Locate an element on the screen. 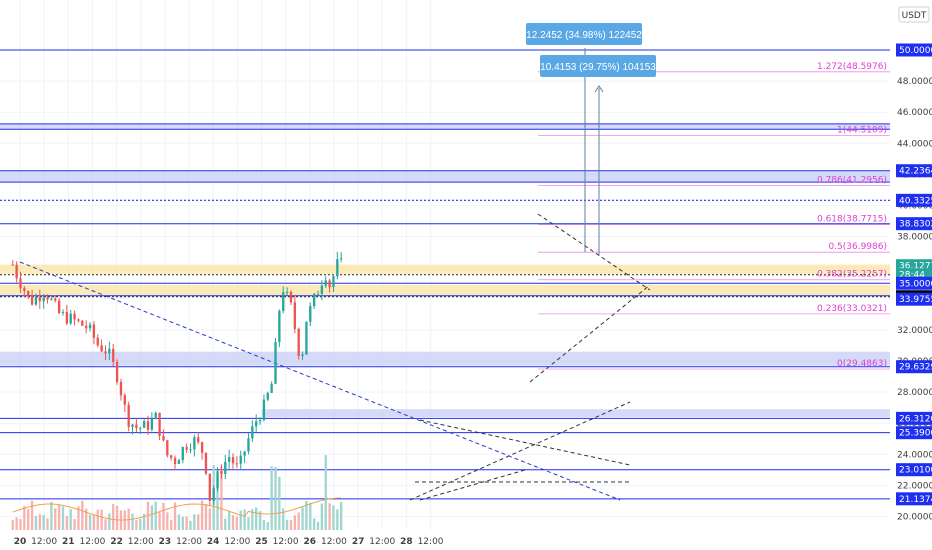 The width and height of the screenshot is (932, 550). fib-label: 1.272(48.5976) is located at coordinates (852, 67).